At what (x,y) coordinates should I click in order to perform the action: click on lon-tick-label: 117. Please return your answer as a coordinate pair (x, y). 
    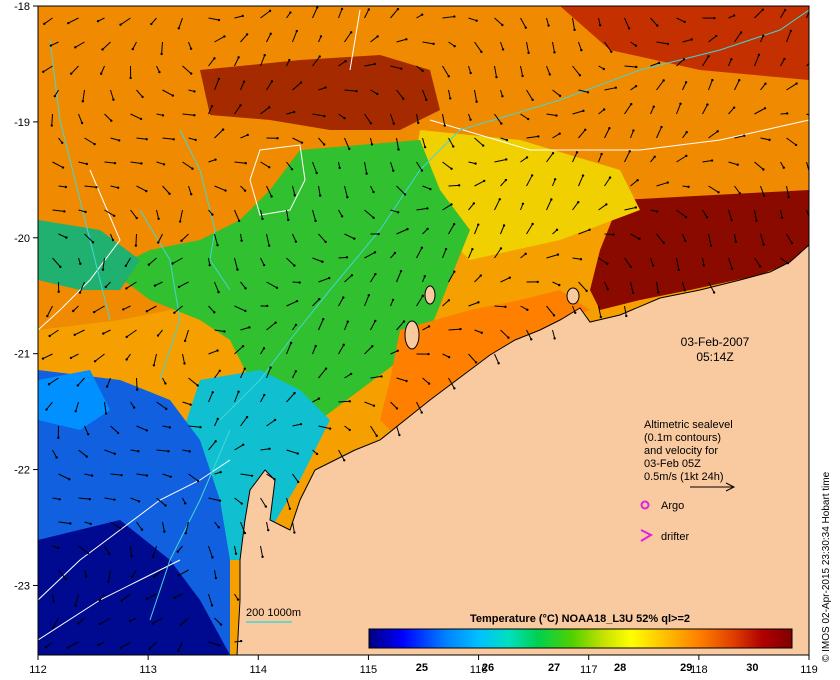
    Looking at the image, I should click on (589, 670).